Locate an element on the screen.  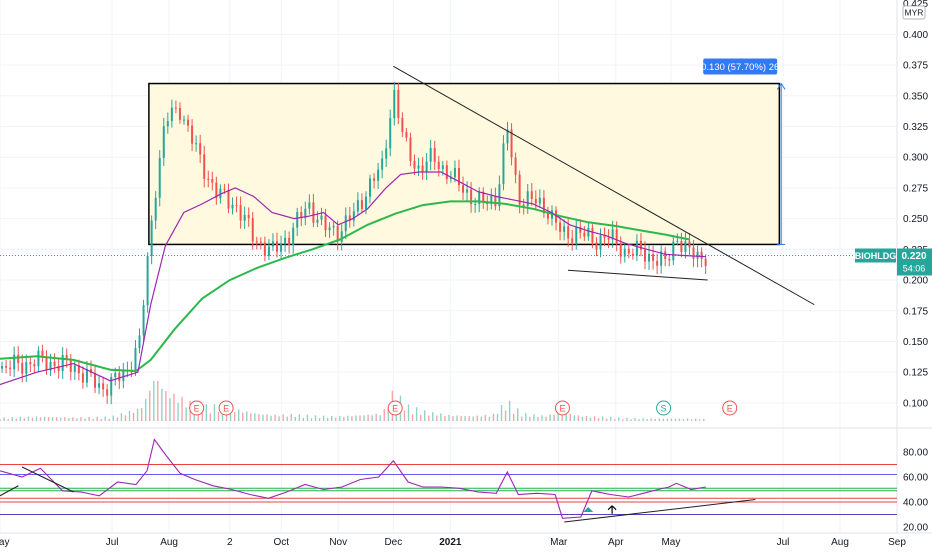
time-tick-label: Apr is located at coordinates (616, 542).